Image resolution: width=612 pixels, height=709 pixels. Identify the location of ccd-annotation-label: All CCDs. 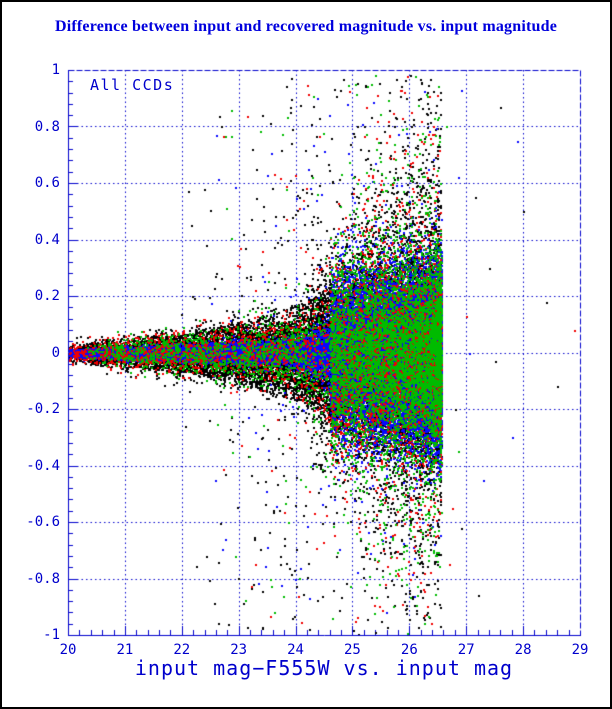
(132, 85).